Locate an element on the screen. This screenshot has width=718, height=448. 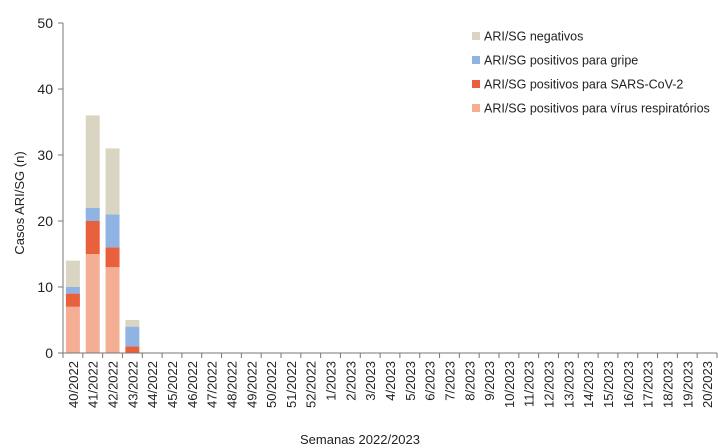
y-axis-title: Casos ARI/SG (n) is located at coordinates (19, 202).